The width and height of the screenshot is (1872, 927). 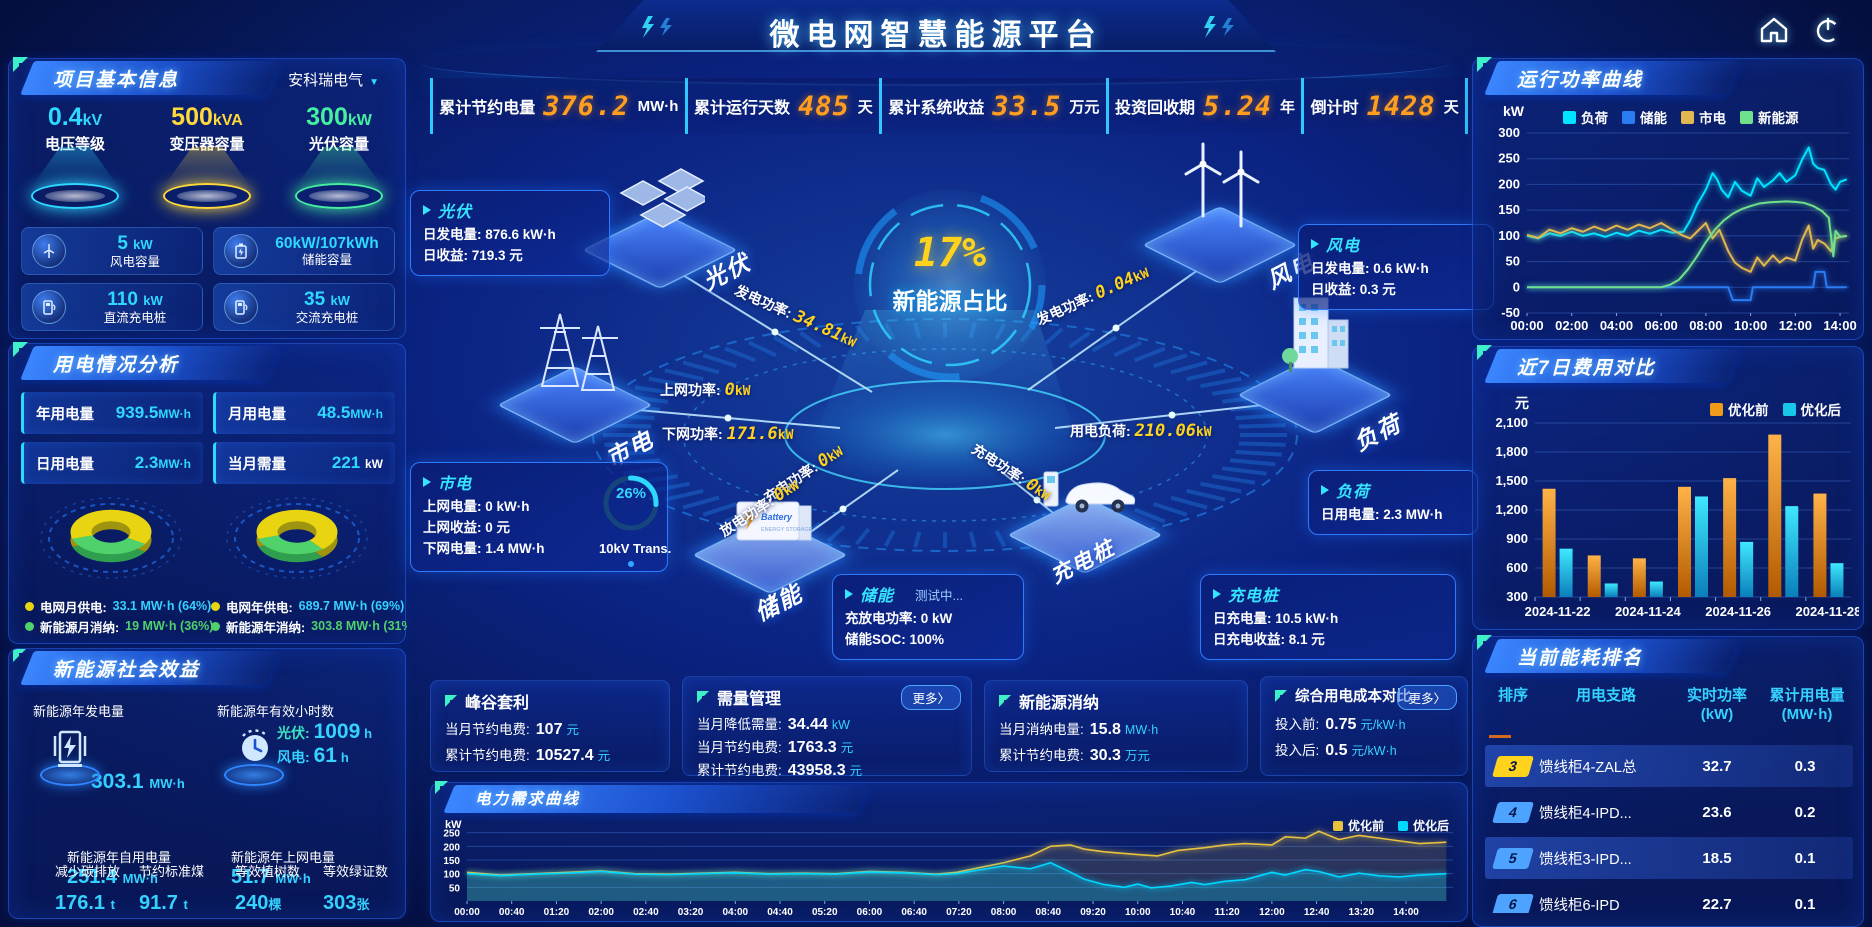 I want to click on wind-turbine-icon, so click(x=1222, y=185).